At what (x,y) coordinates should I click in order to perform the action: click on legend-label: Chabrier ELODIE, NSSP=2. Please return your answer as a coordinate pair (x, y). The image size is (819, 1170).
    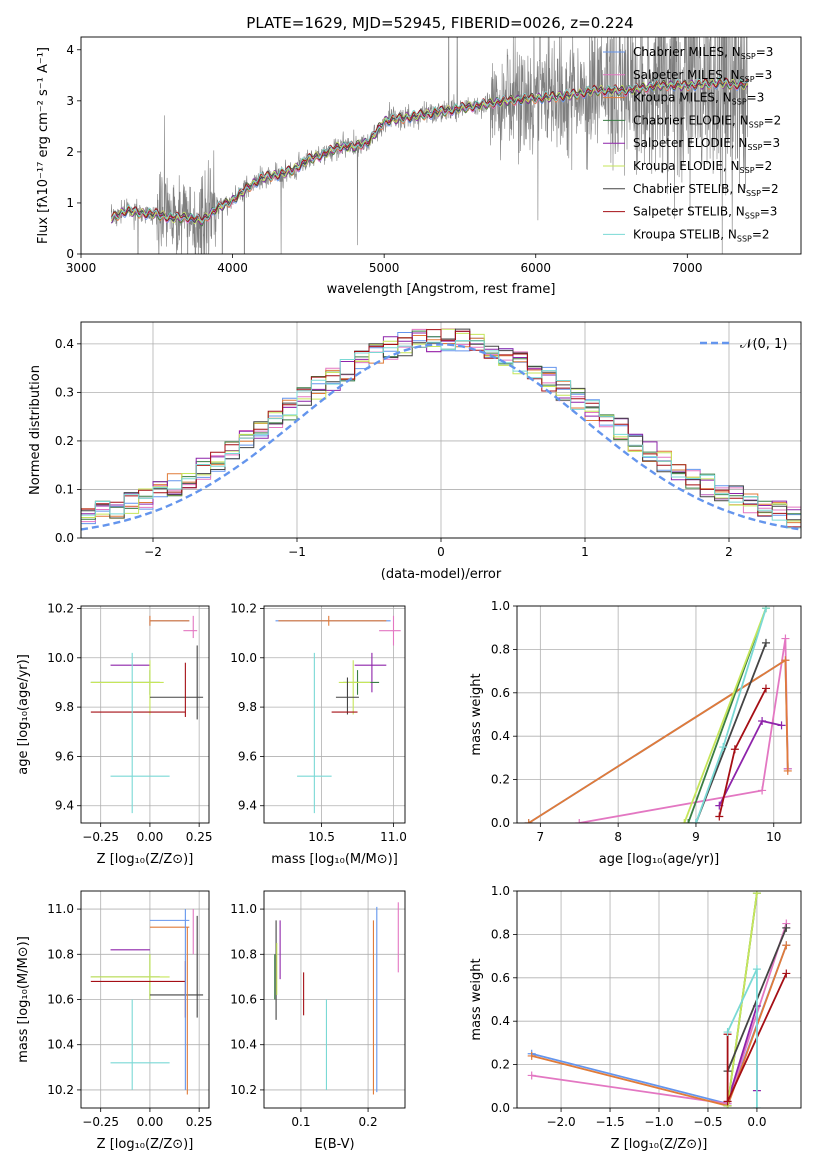
    Looking at the image, I should click on (707, 121).